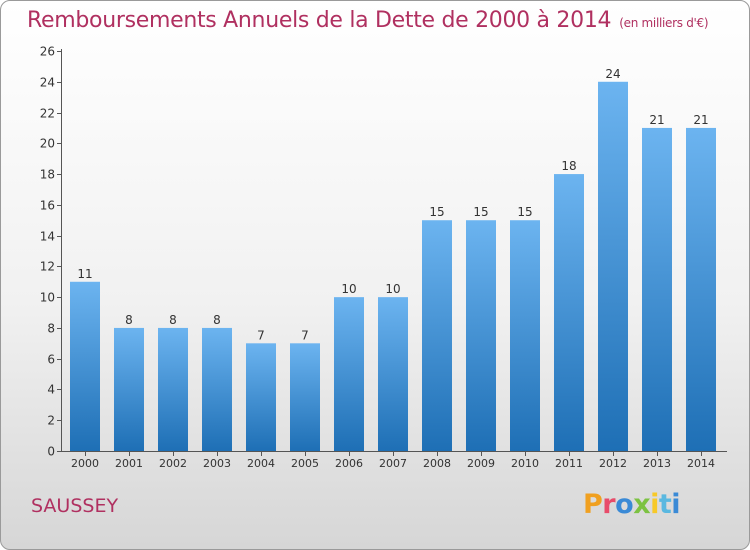  Describe the element at coordinates (217, 463) in the screenshot. I see `x-tick-label: 2003` at that location.